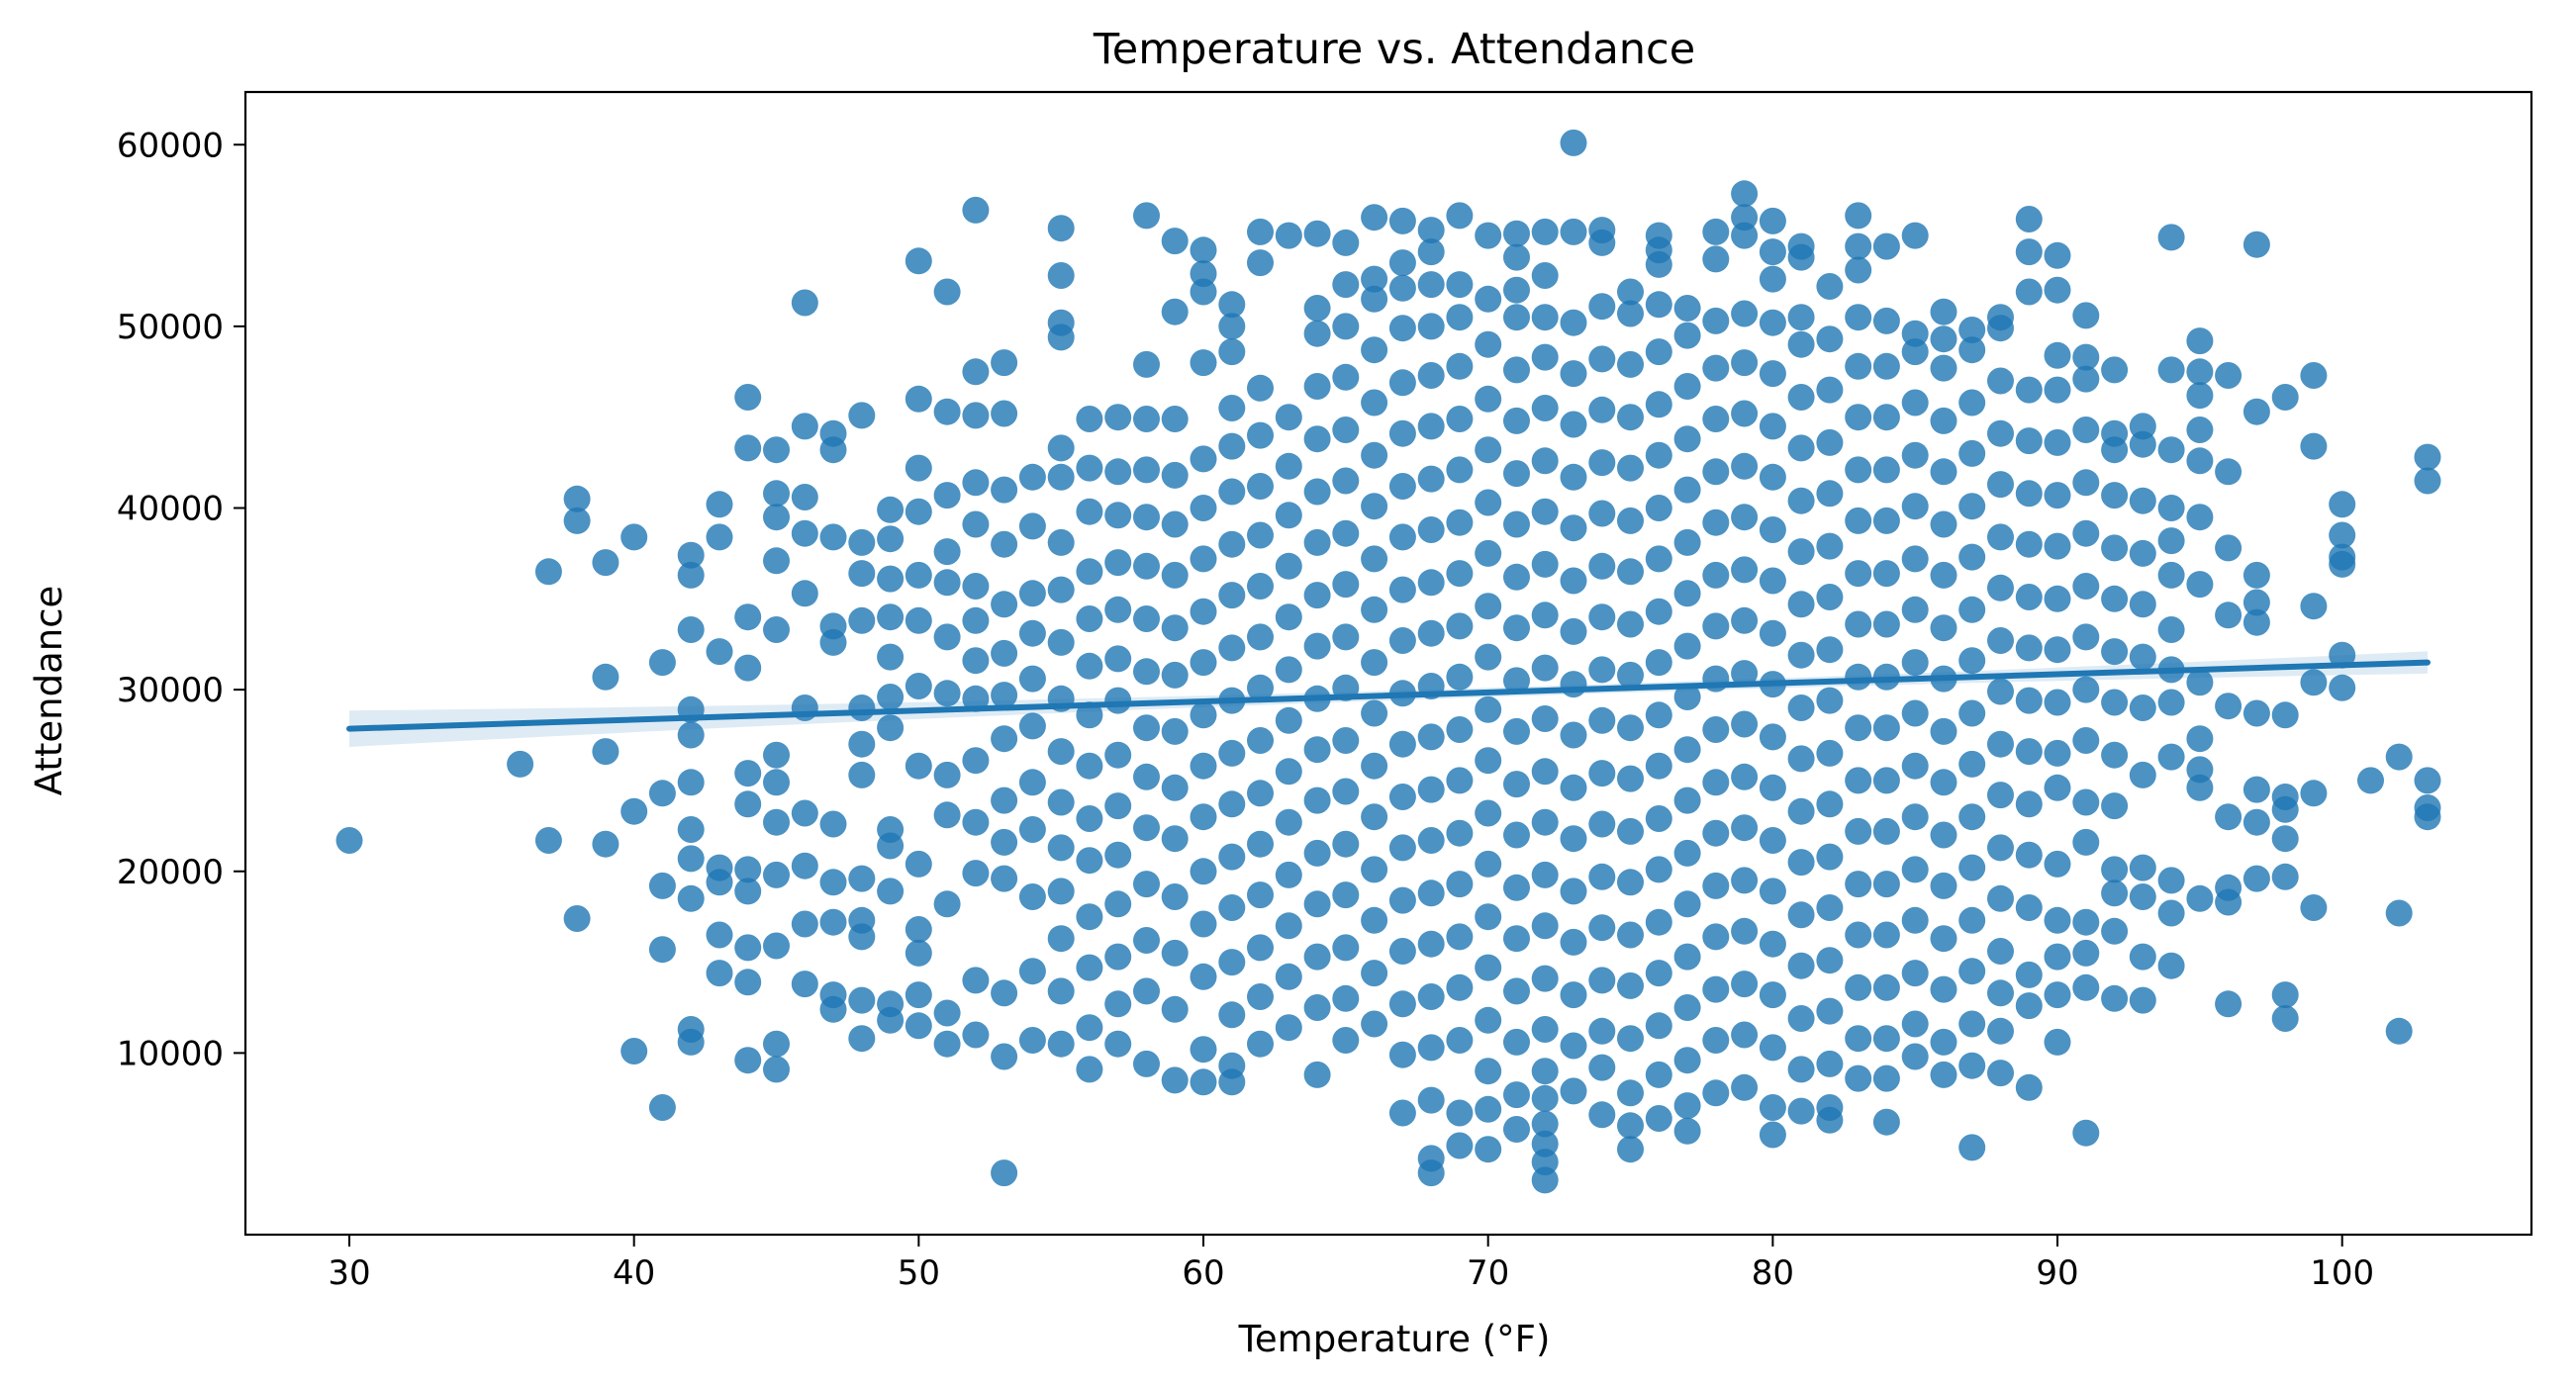 The width and height of the screenshot is (2576, 1388). I want to click on regression-line, so click(1388, 695).